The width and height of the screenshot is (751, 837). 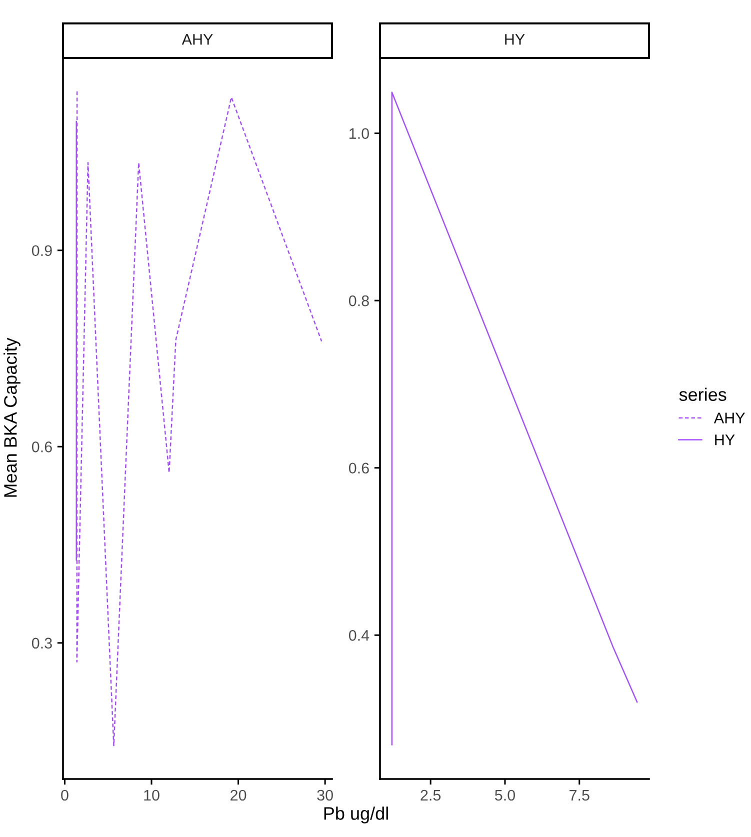 I want to click on x-tick-label: 30, so click(x=325, y=795).